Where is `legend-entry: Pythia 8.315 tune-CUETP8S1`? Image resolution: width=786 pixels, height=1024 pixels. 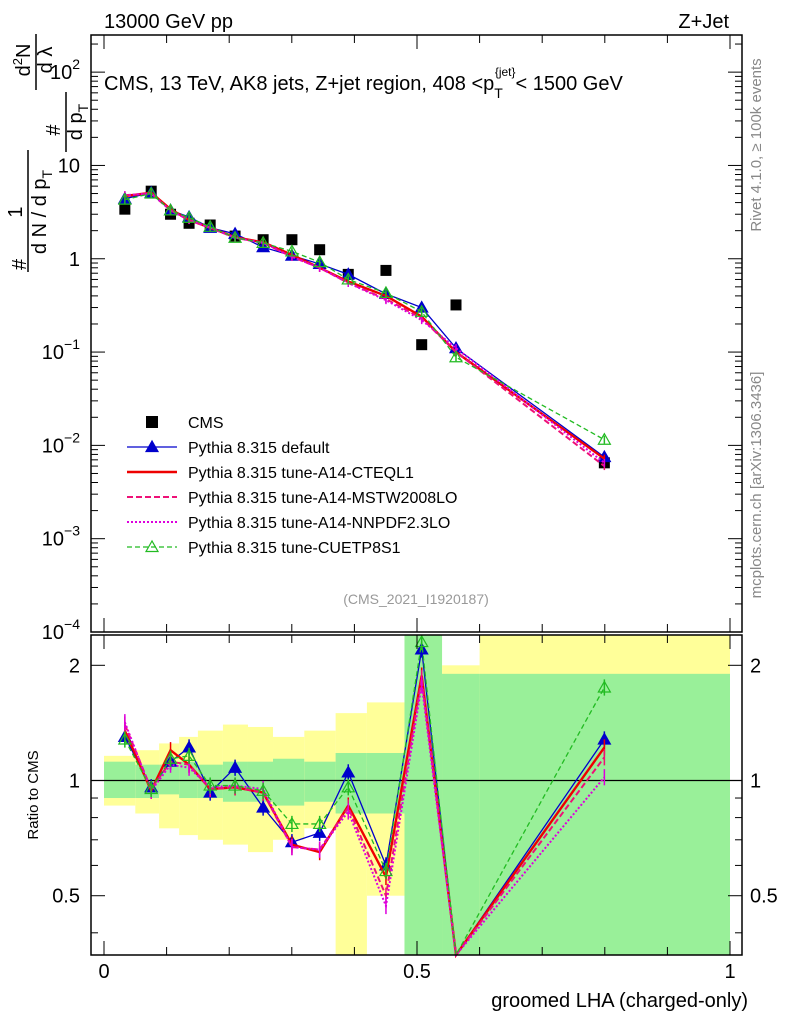
legend-entry: Pythia 8.315 tune-CUETP8S1 is located at coordinates (264, 548).